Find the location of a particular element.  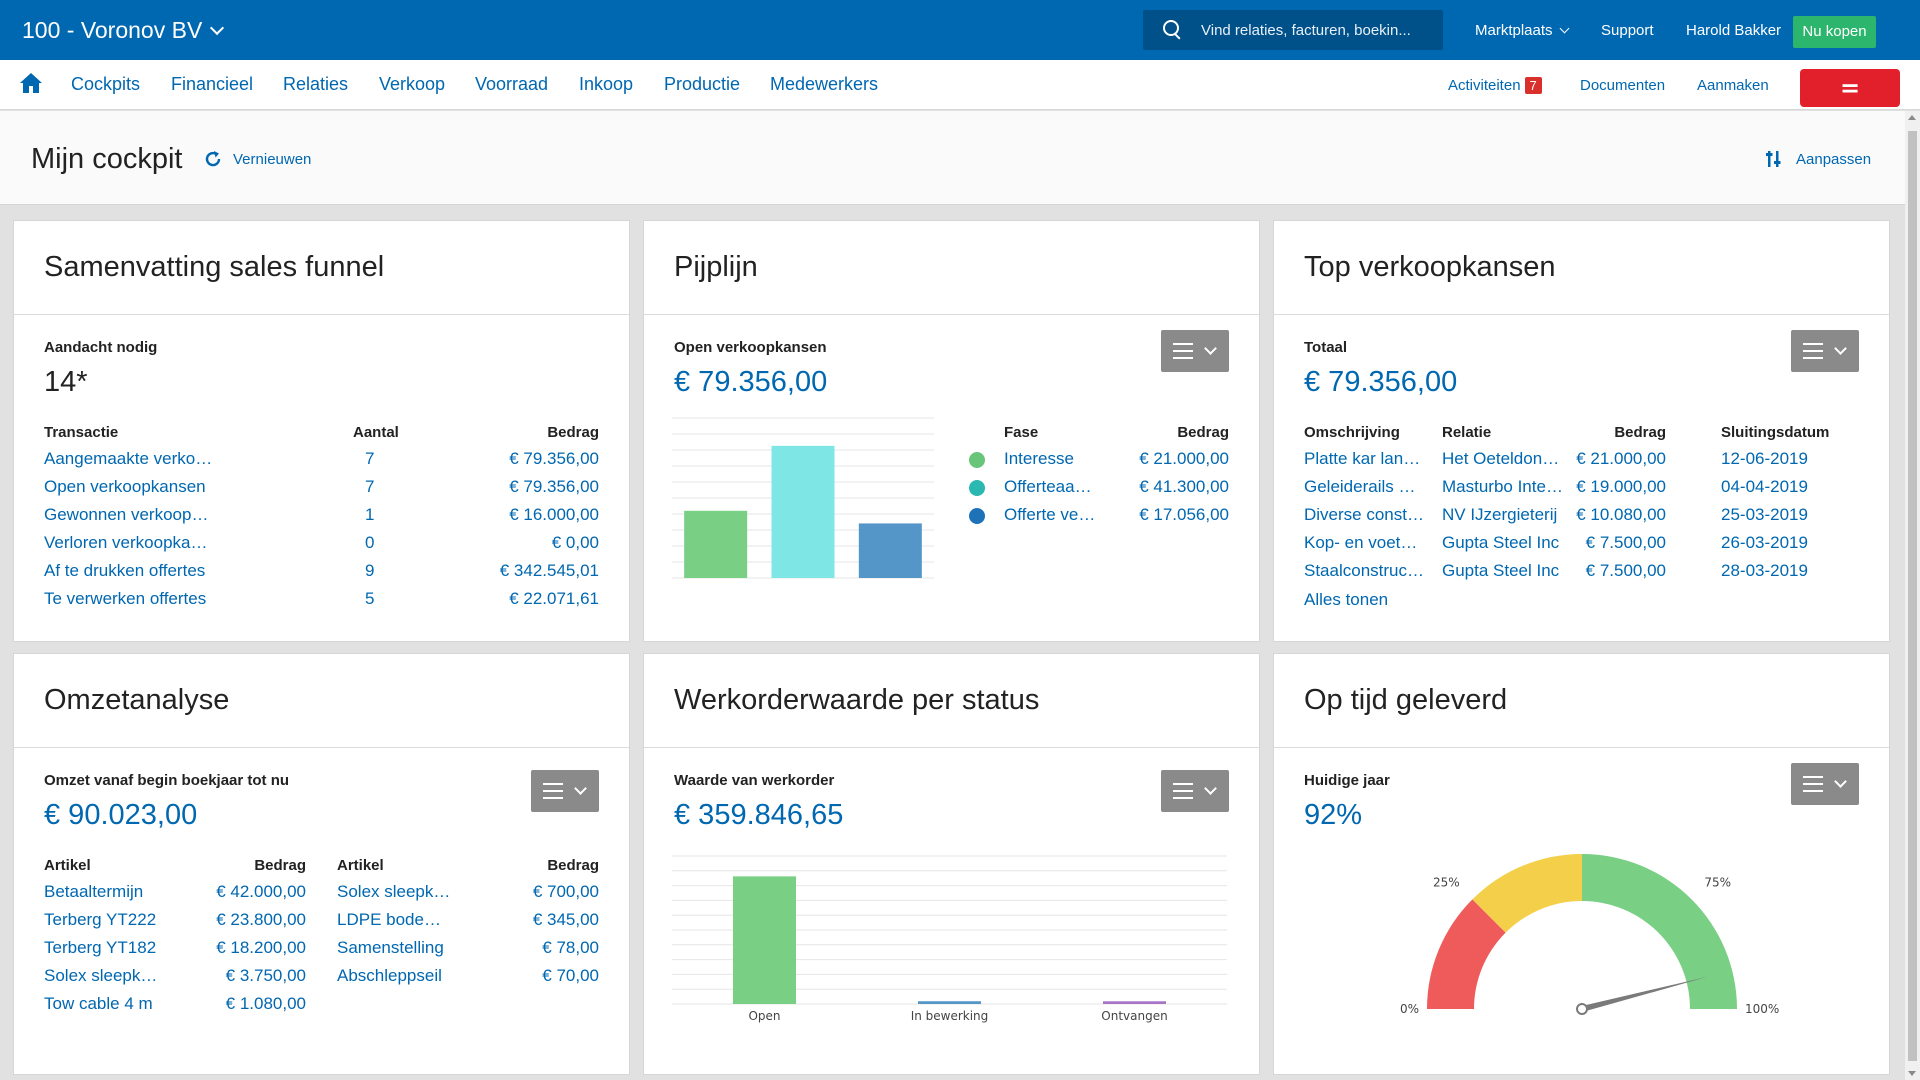

menu-relaties: Relaties is located at coordinates (316, 84).